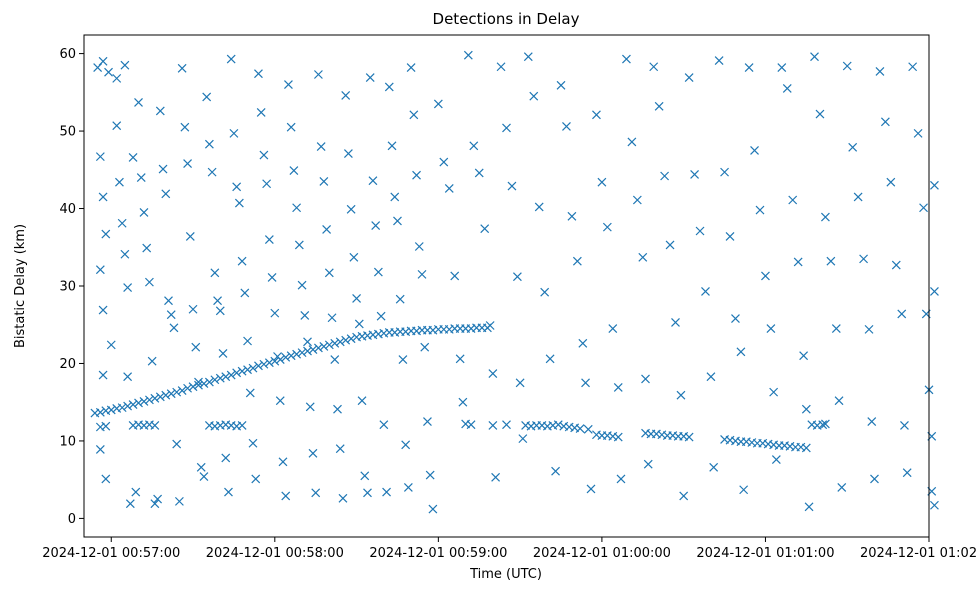 This screenshot has width=978, height=590. Describe the element at coordinates (67, 287) in the screenshot. I see `y-tick-label: 30` at that location.